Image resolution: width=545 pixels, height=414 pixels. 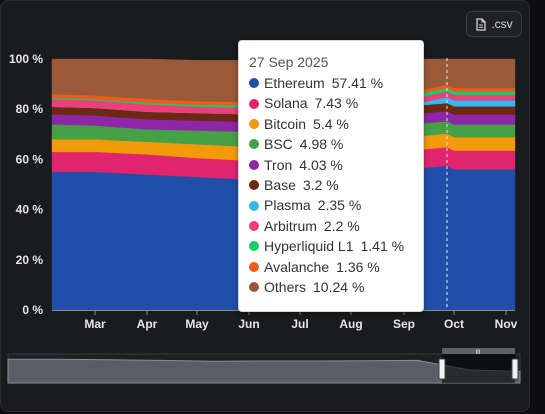 I want to click on x-tick-label: Nov, so click(x=506, y=324).